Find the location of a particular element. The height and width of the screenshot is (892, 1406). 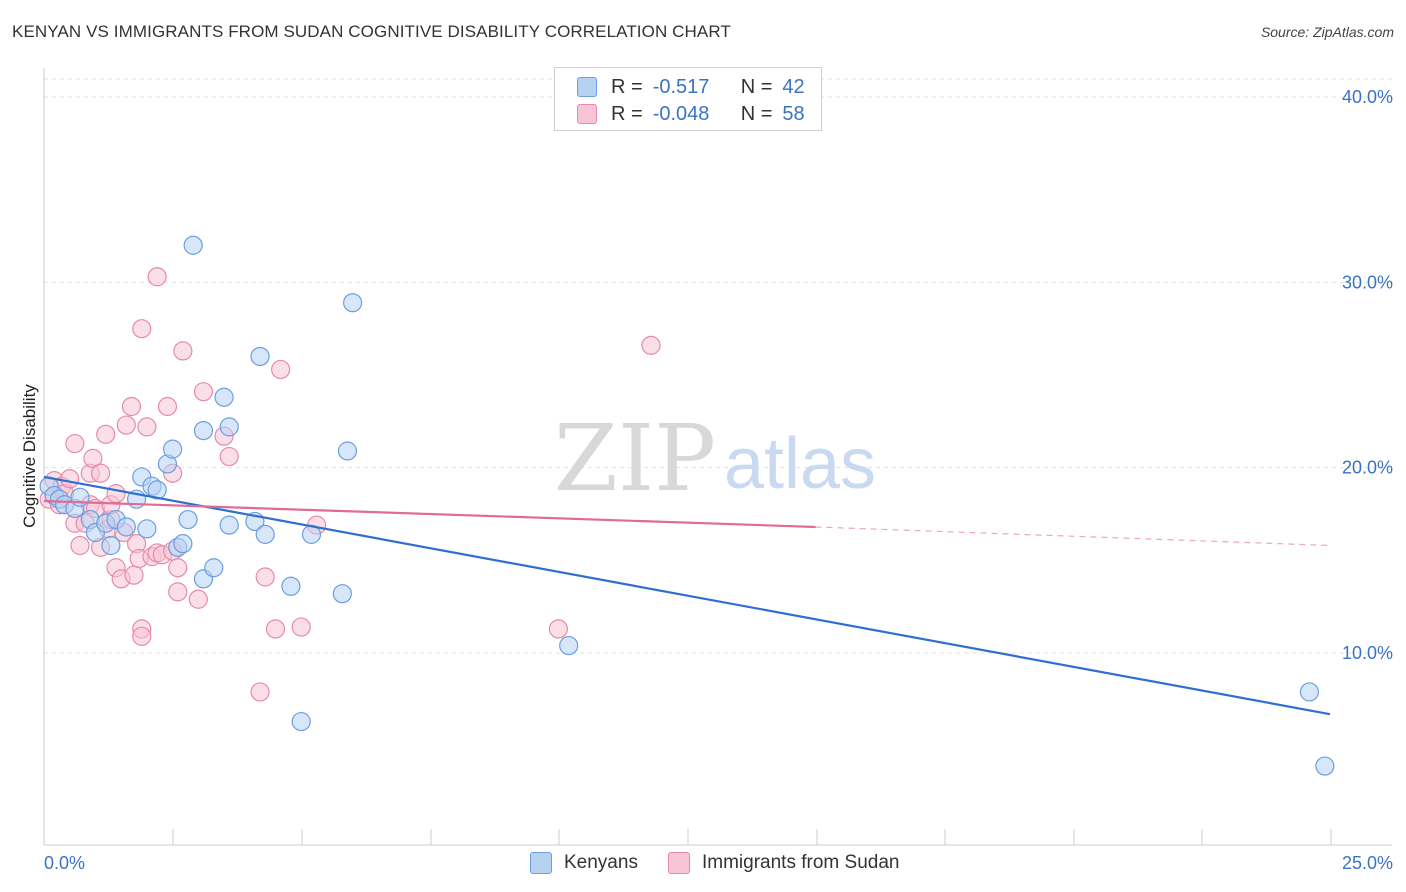

legend-row-kenyans: R = -0.517 N = 42 is located at coordinates (691, 87).